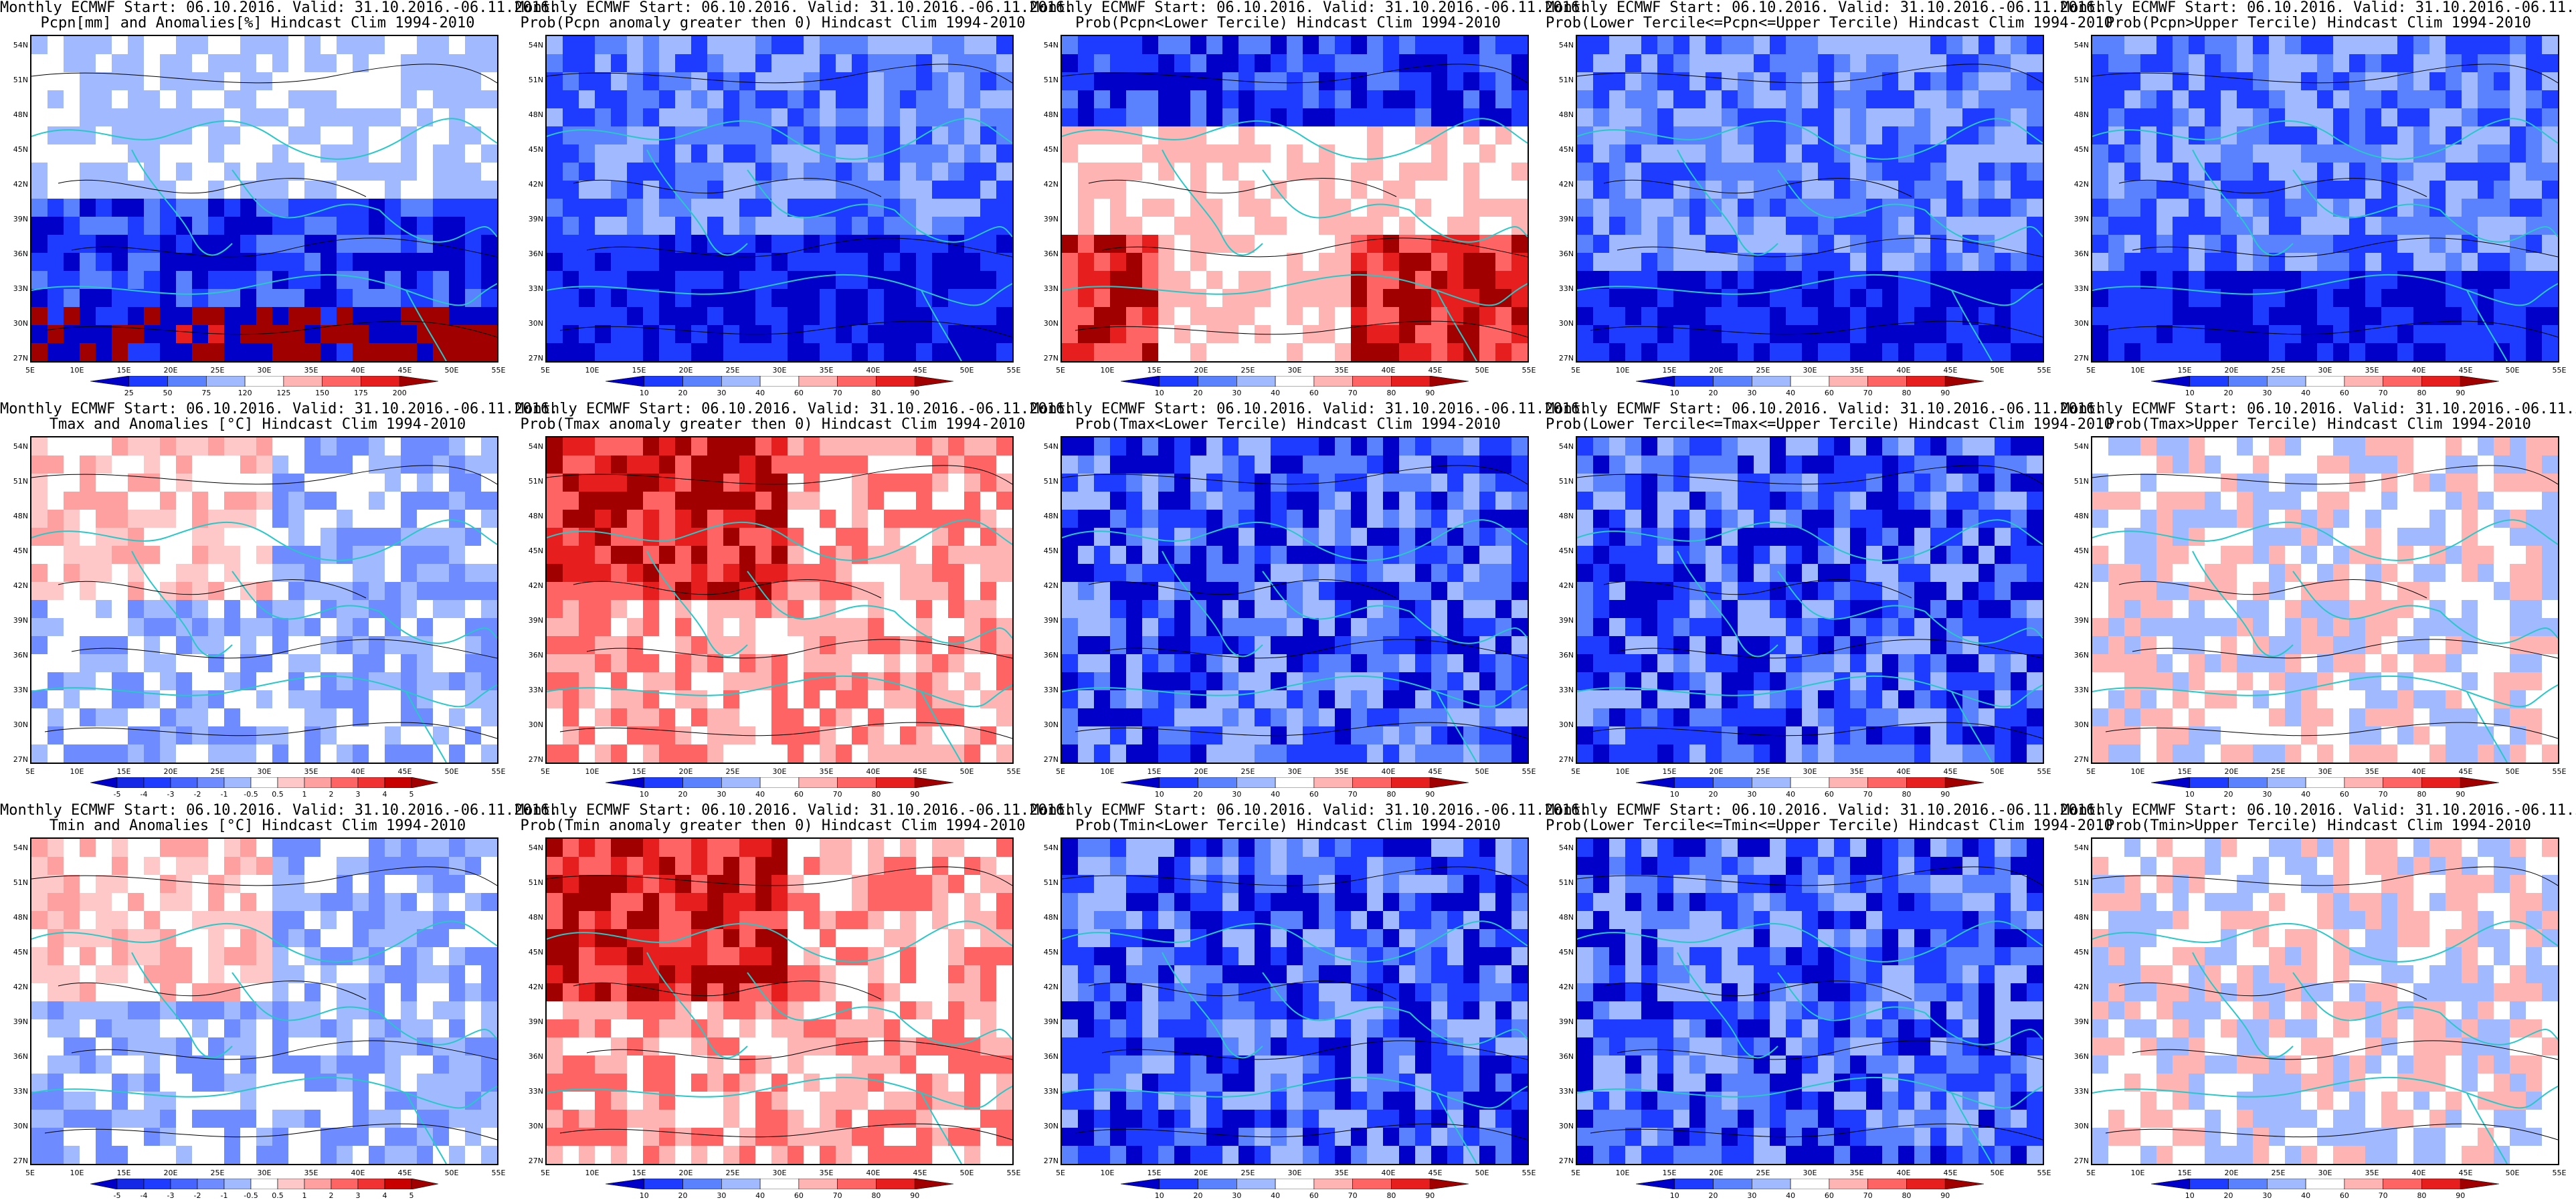 The width and height of the screenshot is (2576, 1204). Describe the element at coordinates (264, 1184) in the screenshot. I see `colorbar` at that location.